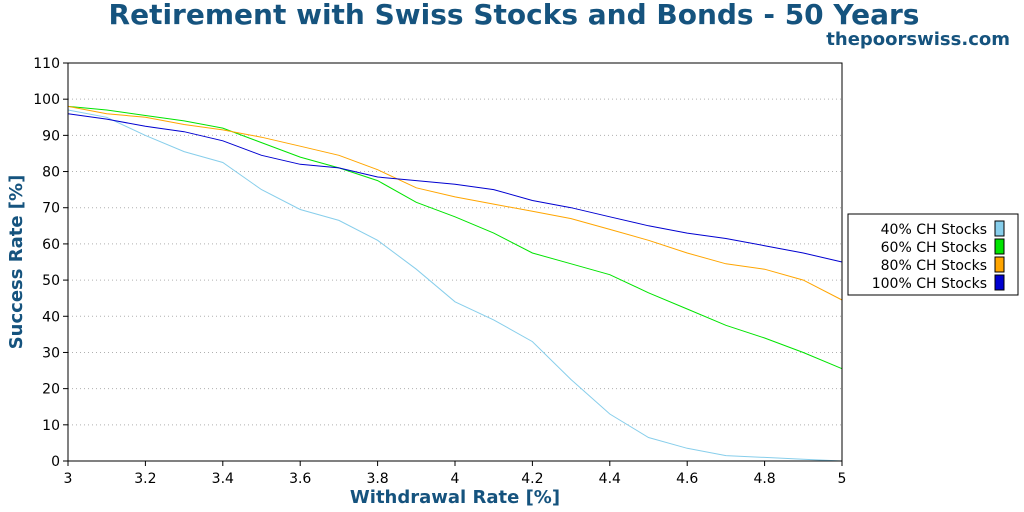 Image resolution: width=1024 pixels, height=512 pixels. I want to click on y-tick-label: 100, so click(46, 100).